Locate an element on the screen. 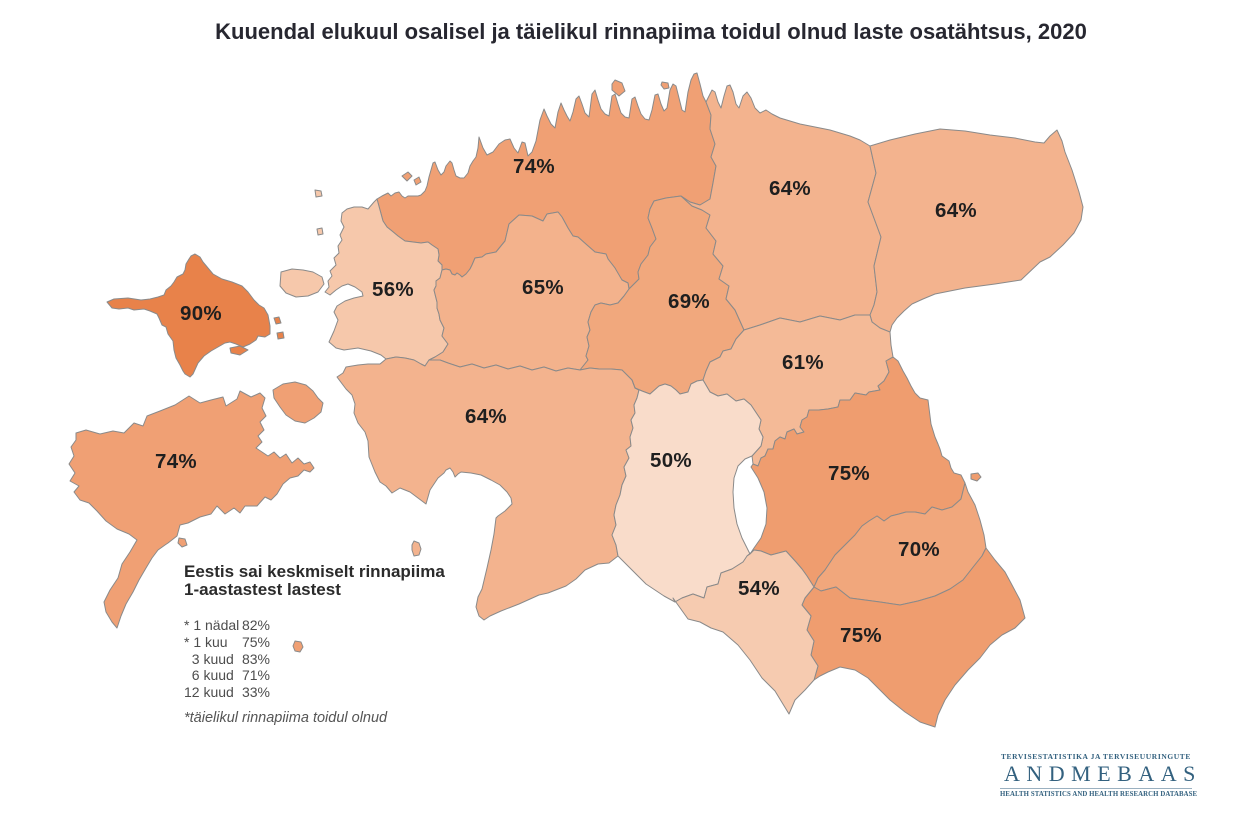 The width and height of the screenshot is (1240, 840). svg-text: 69% is located at coordinates (689, 301).